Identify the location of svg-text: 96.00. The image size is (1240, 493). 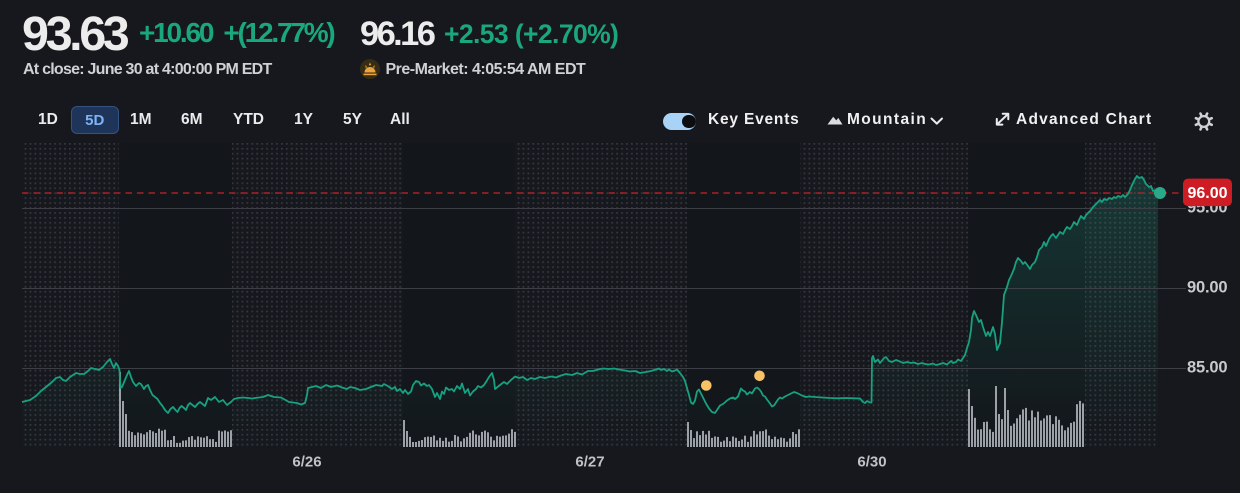
(1207, 193).